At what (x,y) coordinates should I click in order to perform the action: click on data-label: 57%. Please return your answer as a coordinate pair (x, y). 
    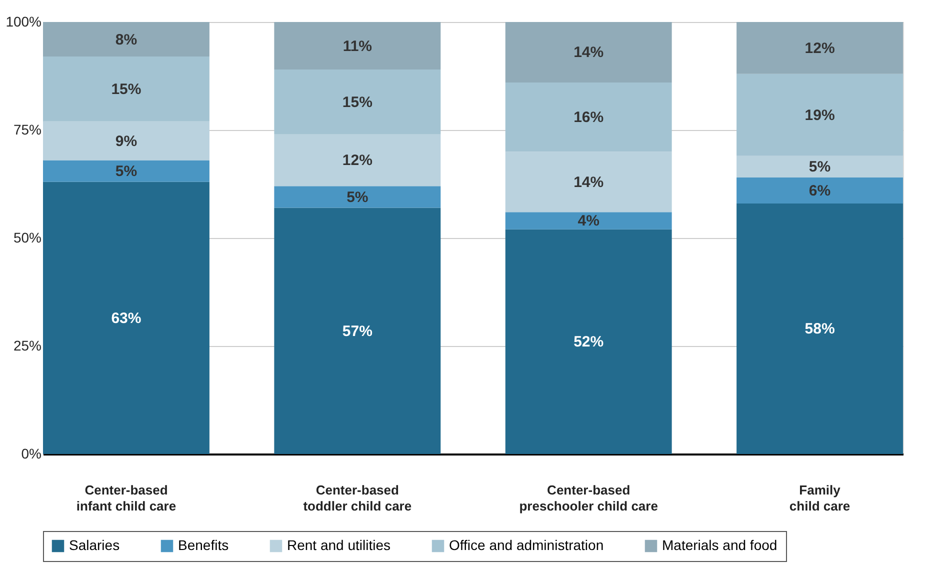
    Looking at the image, I should click on (357, 331).